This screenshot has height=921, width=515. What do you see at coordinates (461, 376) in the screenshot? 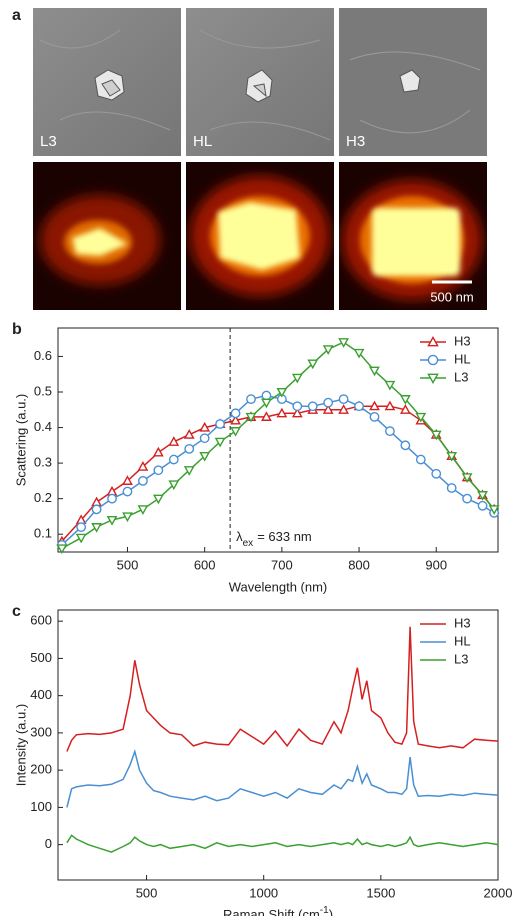
I see `legend-label: L3` at bounding box center [461, 376].